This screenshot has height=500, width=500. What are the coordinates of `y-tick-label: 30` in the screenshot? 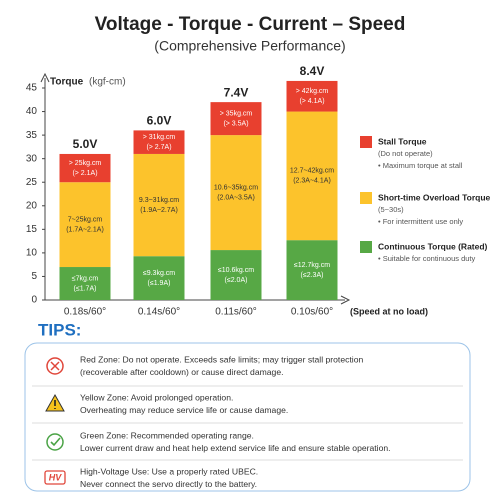 It's located at (32, 158).